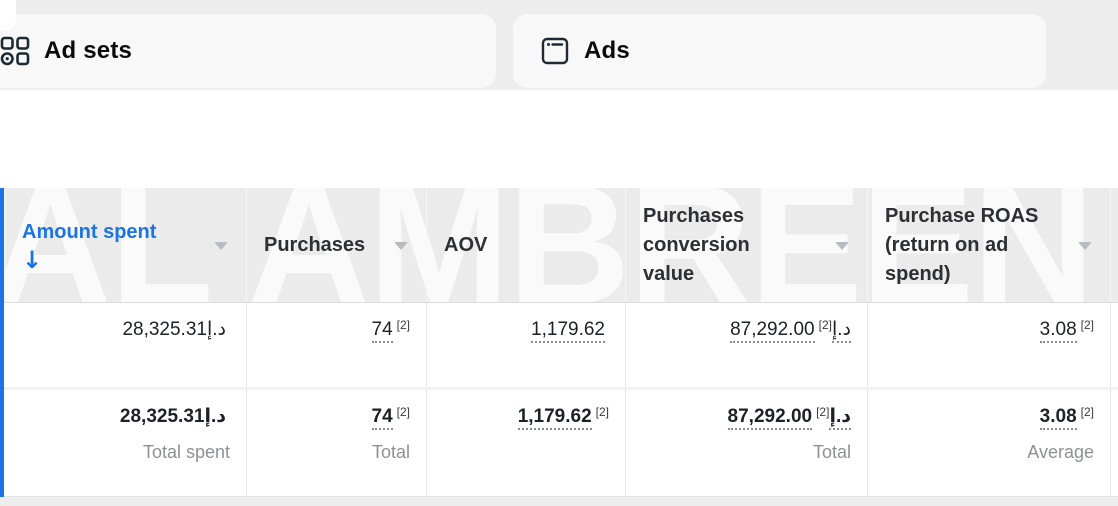 This screenshot has width=1118, height=506. I want to click on total-value-tooltip: 74, so click(382, 418).